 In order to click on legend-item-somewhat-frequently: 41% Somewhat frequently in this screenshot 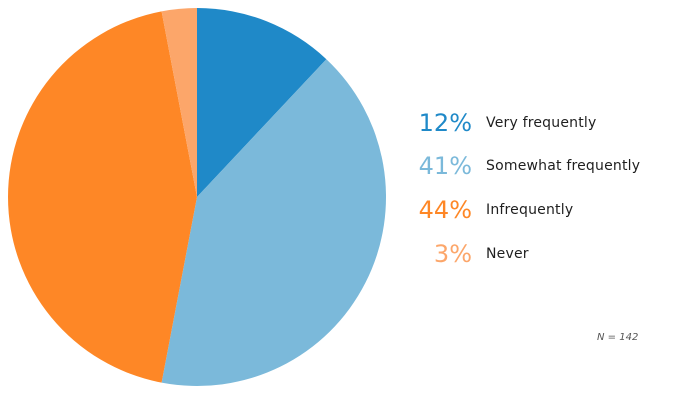, I will do `click(530, 166)`.